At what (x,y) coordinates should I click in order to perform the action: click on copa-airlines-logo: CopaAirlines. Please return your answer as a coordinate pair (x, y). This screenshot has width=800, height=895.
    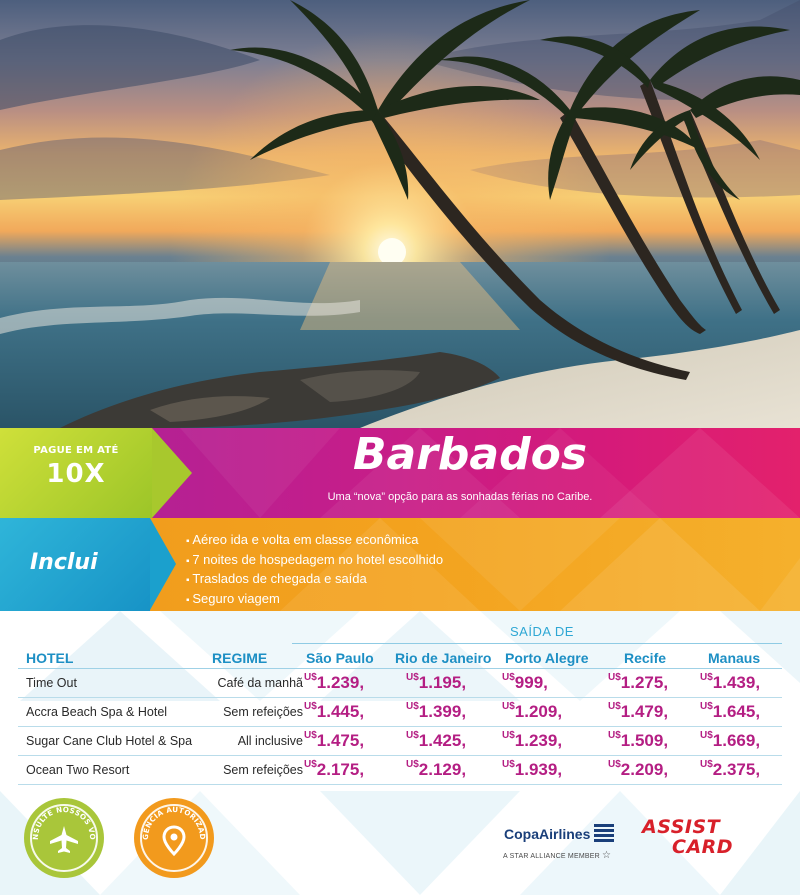
    Looking at the image, I should click on (559, 833).